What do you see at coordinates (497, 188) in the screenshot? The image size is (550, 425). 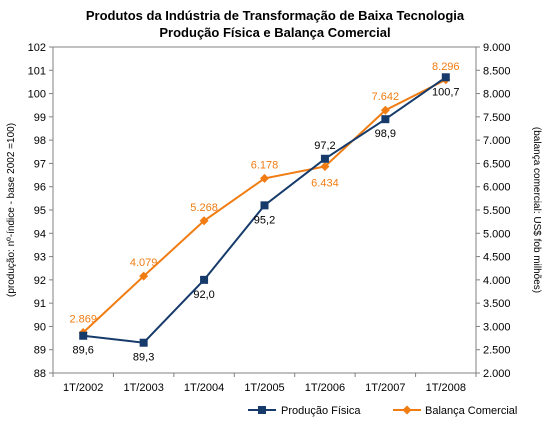 I see `right-tick-label: 6.000` at bounding box center [497, 188].